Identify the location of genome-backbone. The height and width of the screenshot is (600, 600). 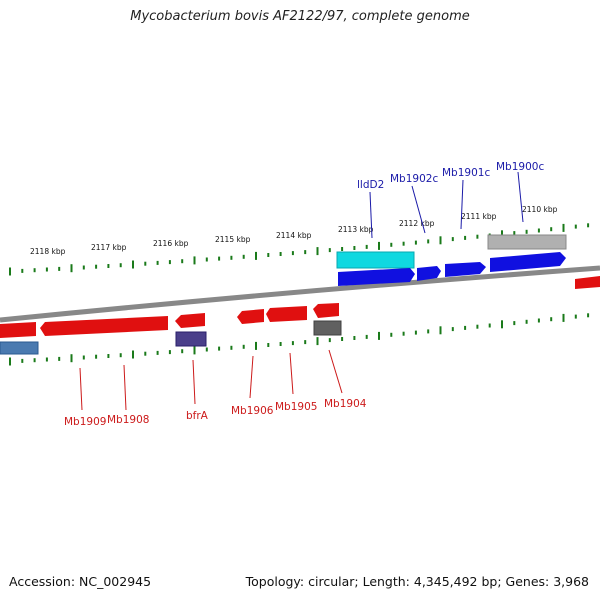
(300, 294).